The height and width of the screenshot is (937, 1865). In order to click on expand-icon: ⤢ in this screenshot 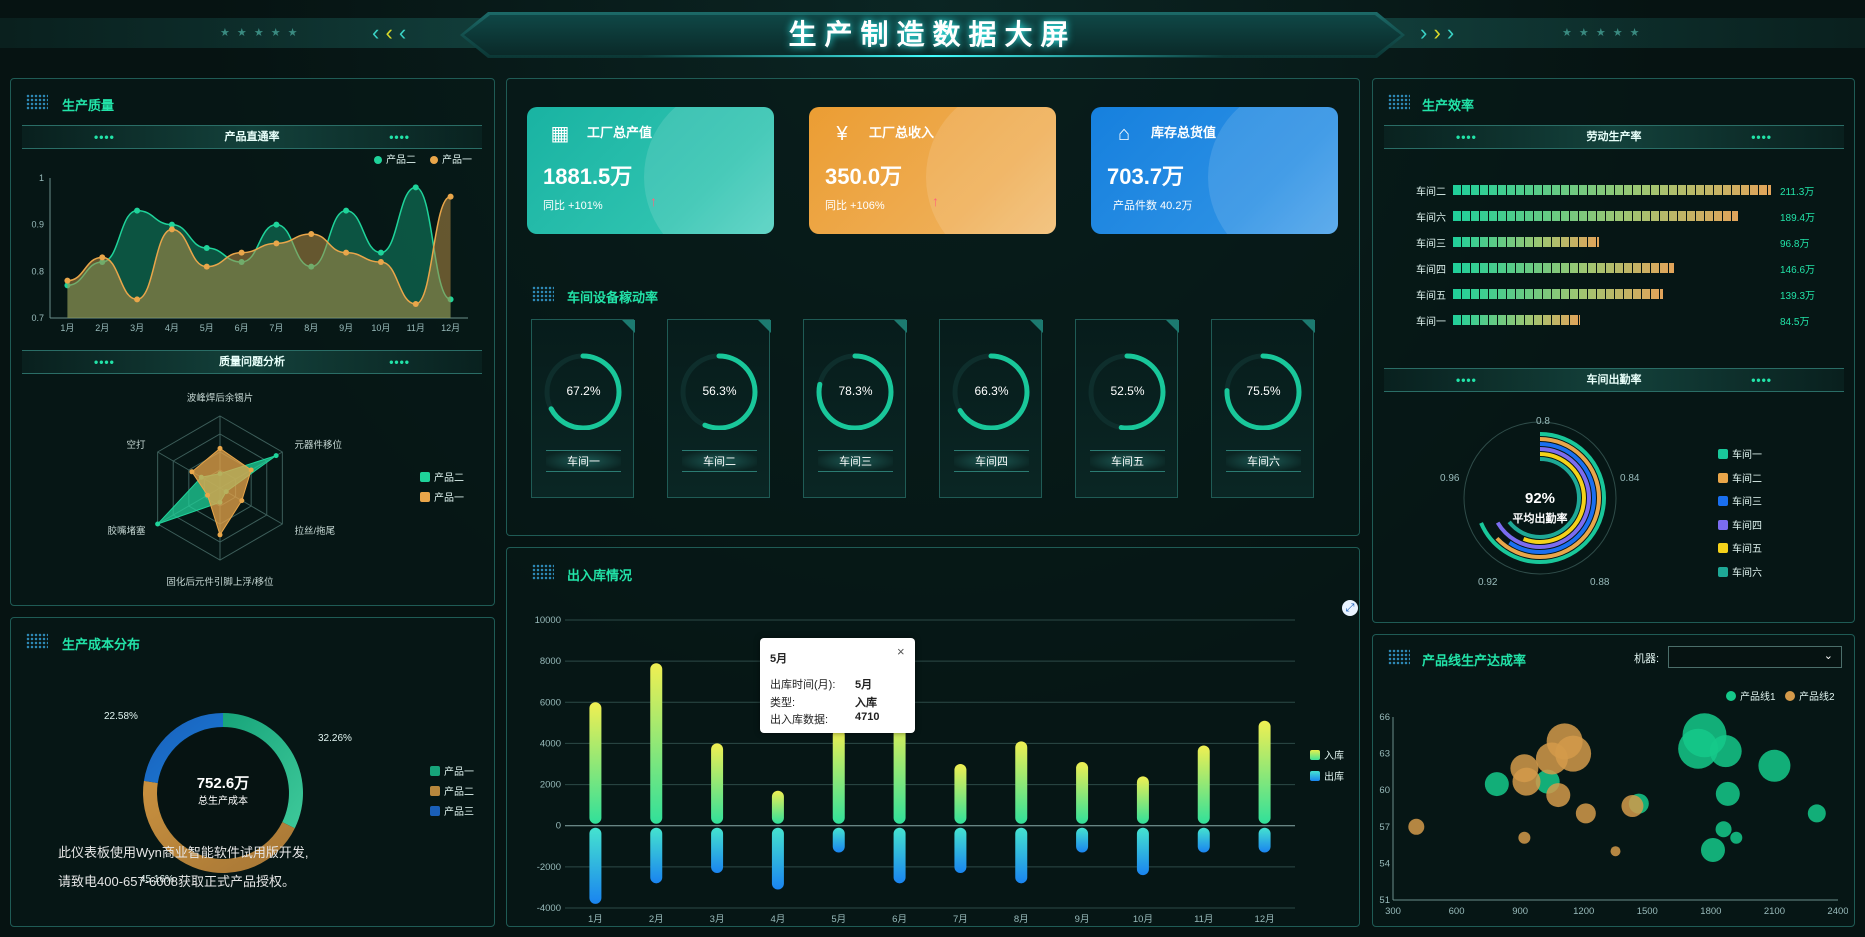, I will do `click(1350, 608)`.